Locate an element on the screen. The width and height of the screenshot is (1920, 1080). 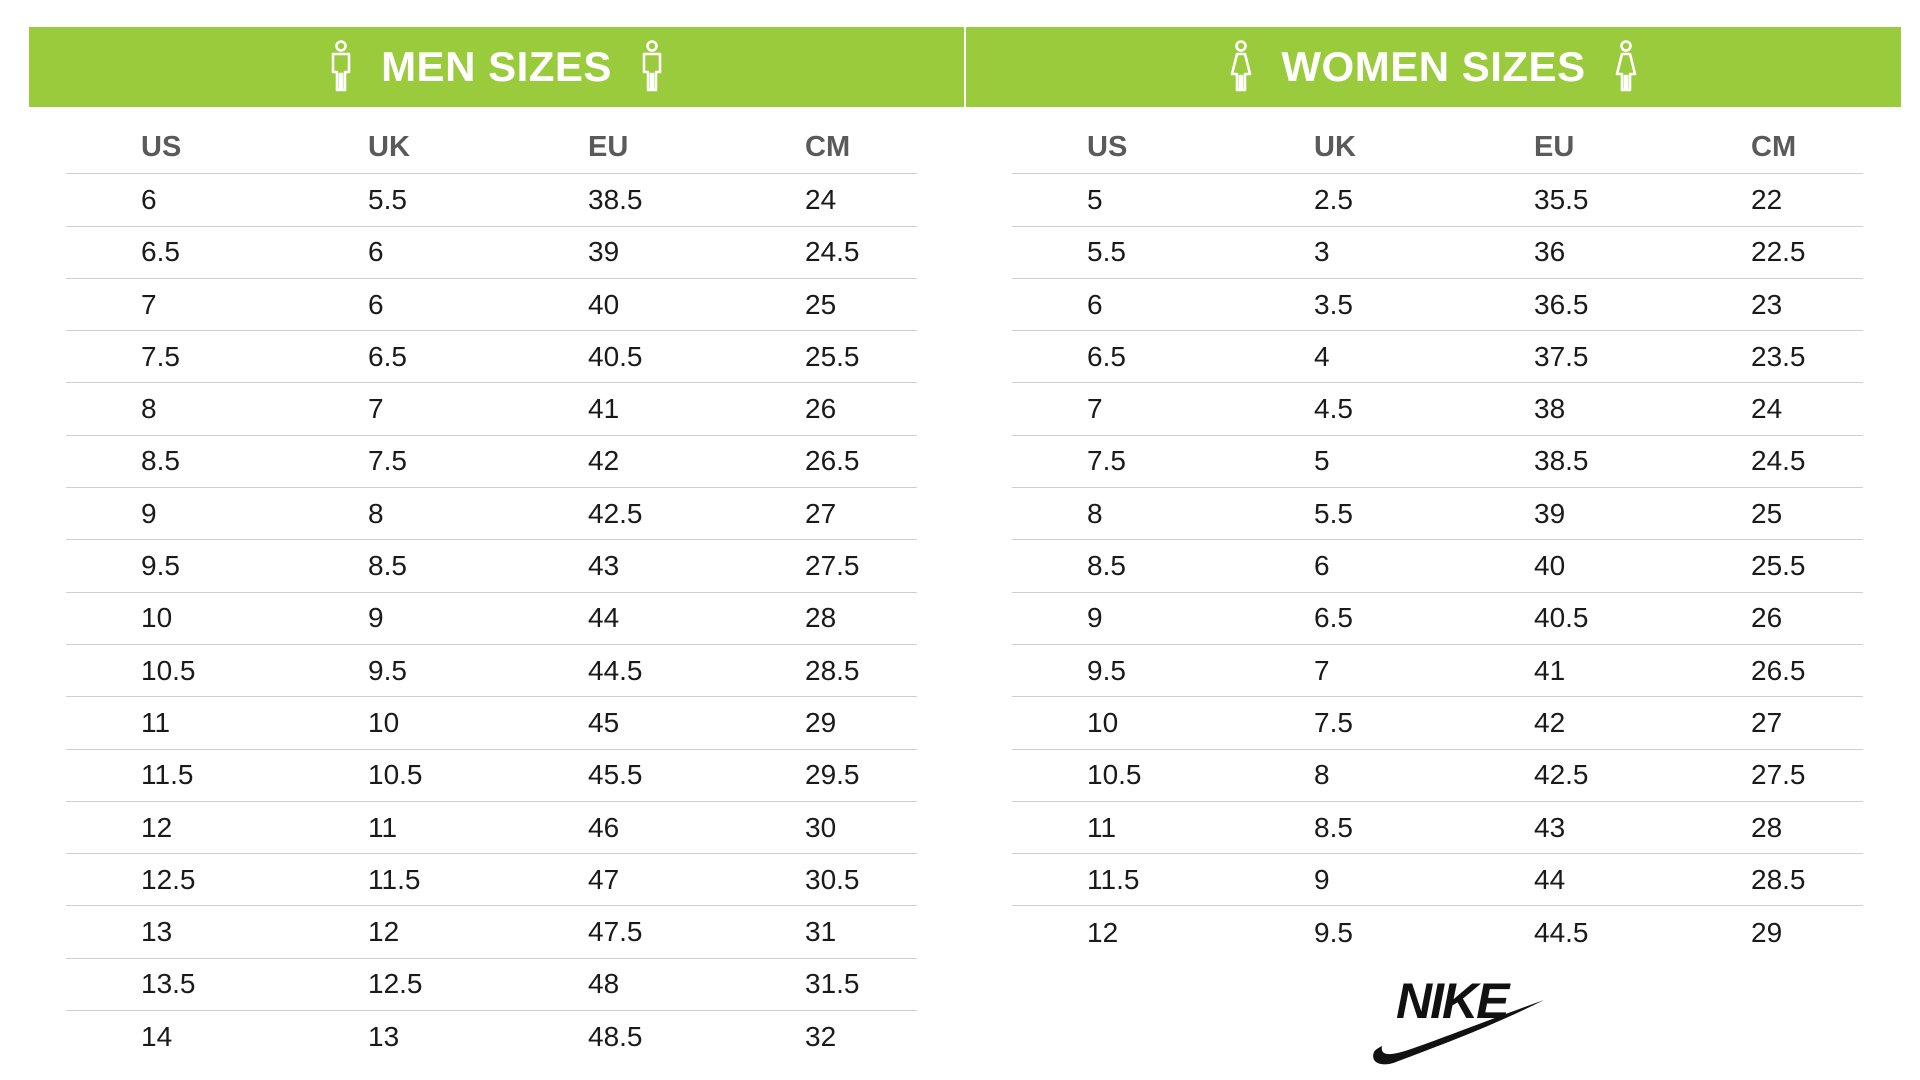
table-row: 12.5 11.5 47 30.5 is located at coordinates (491, 880).